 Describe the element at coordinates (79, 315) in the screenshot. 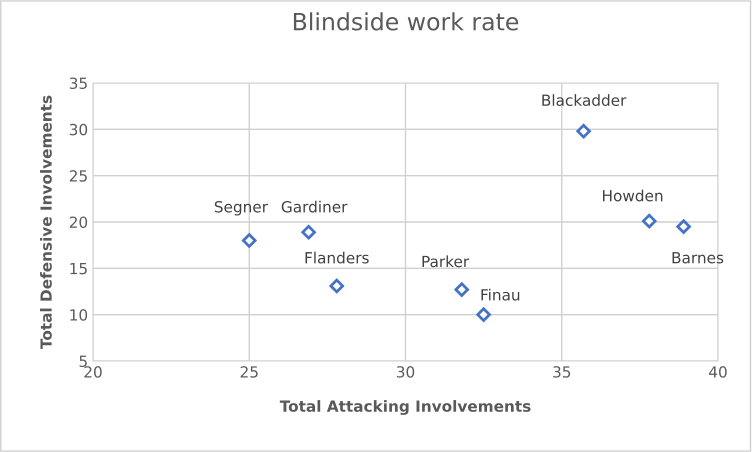

I see `y-tick-label: 10` at that location.